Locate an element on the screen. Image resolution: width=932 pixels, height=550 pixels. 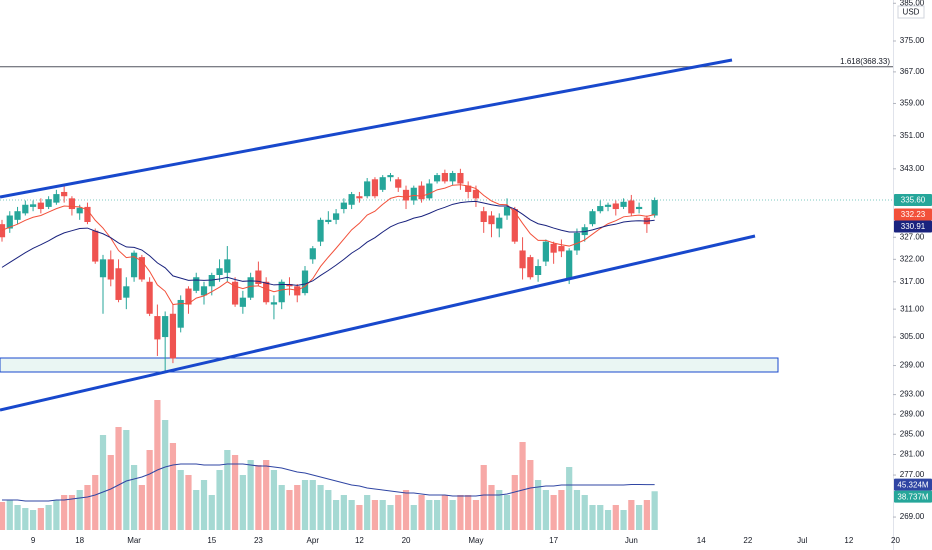
x-tick-label: 18 is located at coordinates (79, 540).